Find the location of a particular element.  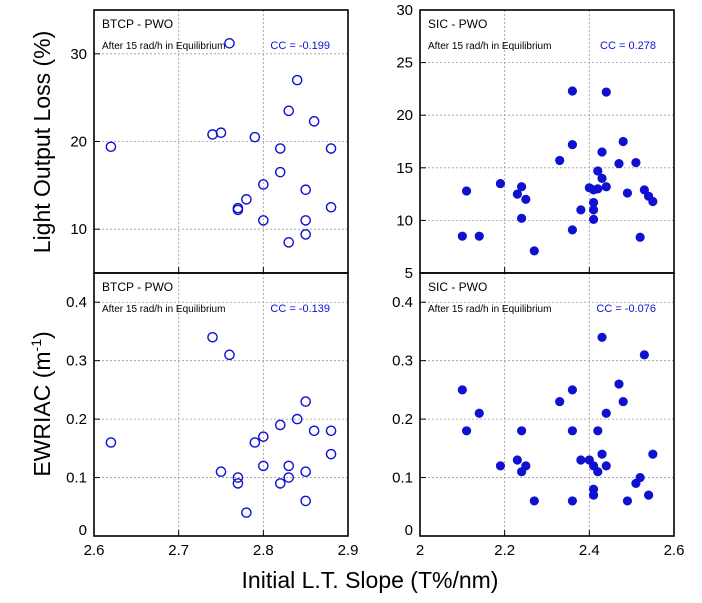

sic-ewriac-ytick-label: 0 is located at coordinates (409, 530).